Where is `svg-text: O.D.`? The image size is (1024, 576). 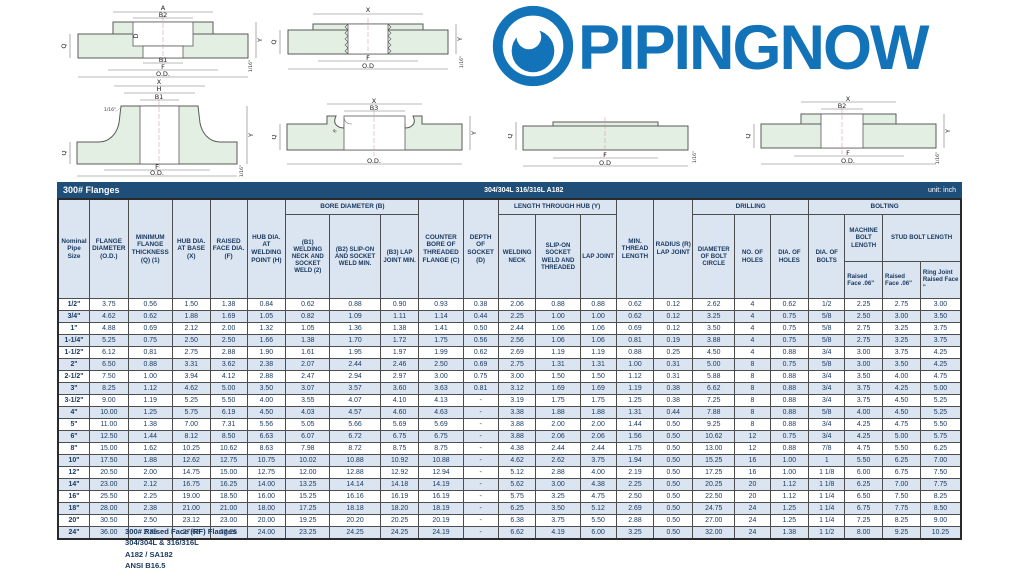
svg-text: O.D. is located at coordinates (157, 173).